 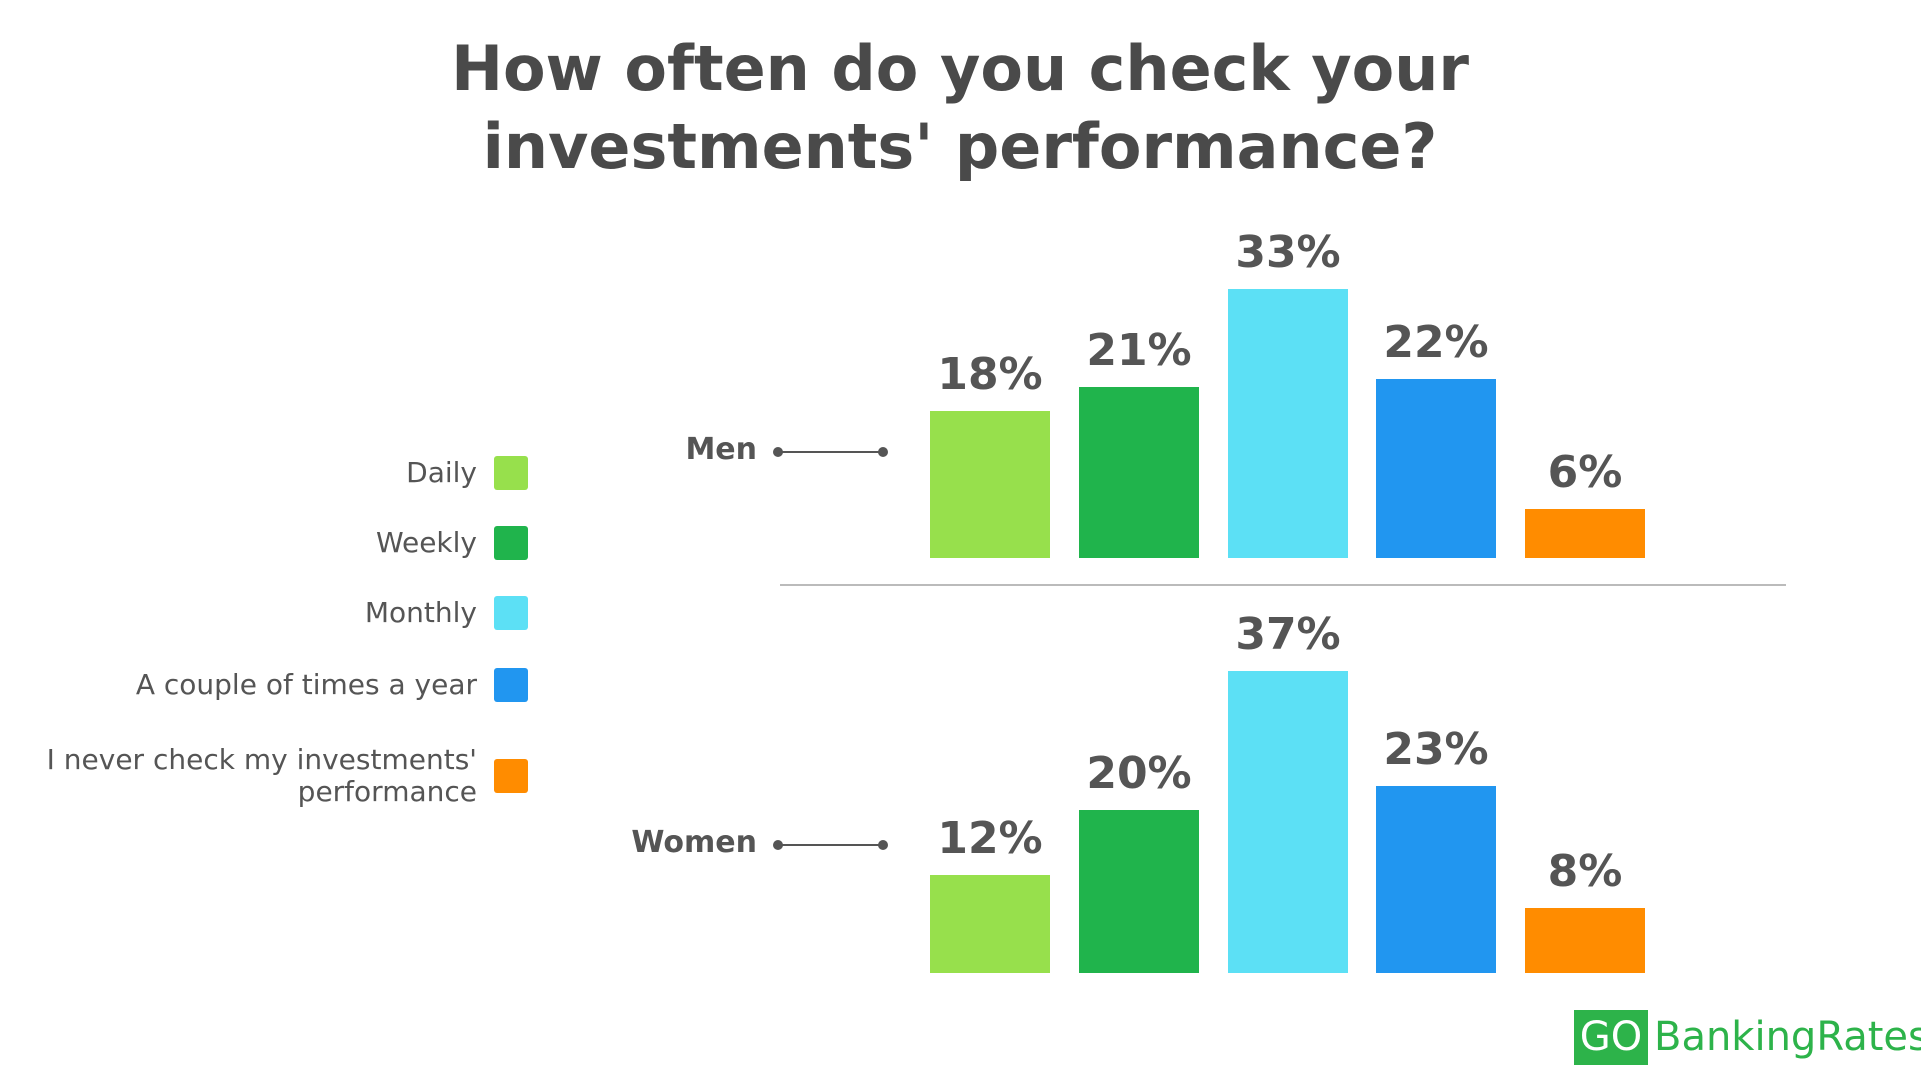 What do you see at coordinates (1611, 1037) in the screenshot?
I see `logo-mark: GO` at bounding box center [1611, 1037].